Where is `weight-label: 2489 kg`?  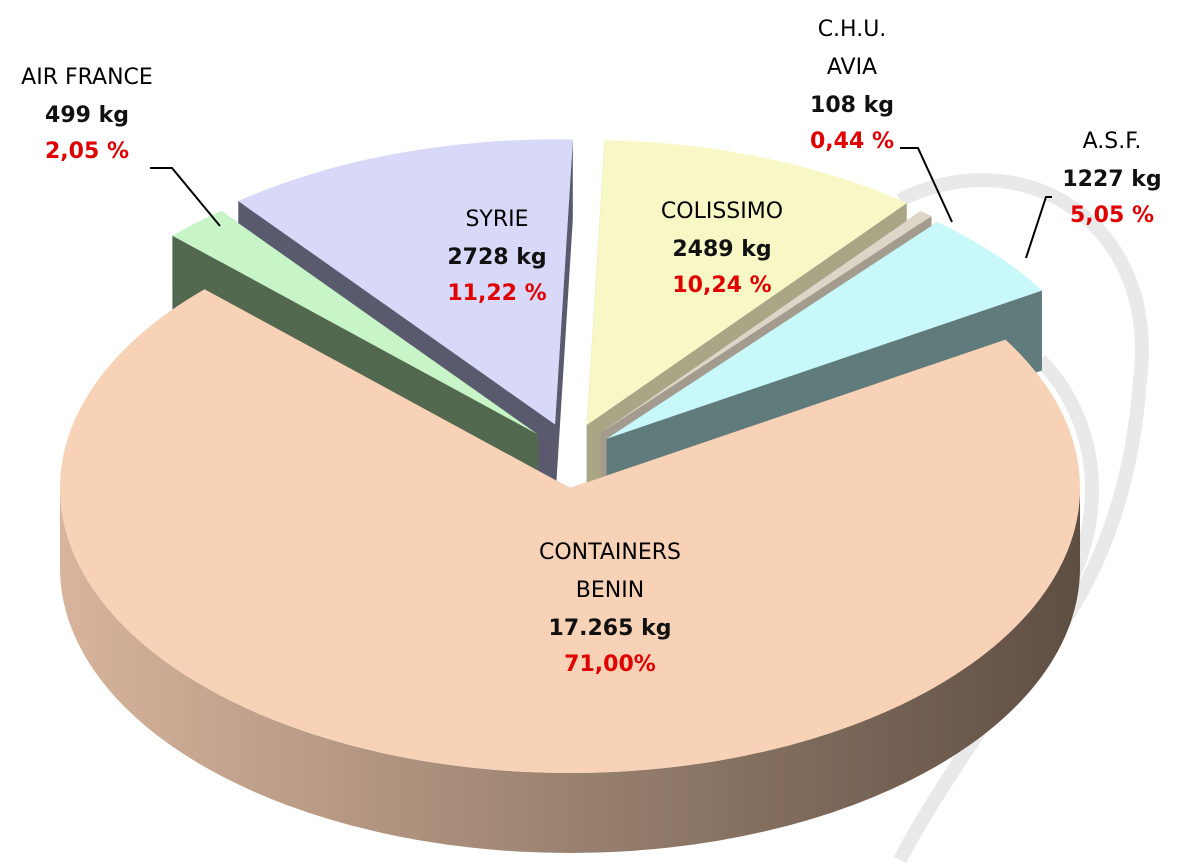
weight-label: 2489 kg is located at coordinates (721, 249).